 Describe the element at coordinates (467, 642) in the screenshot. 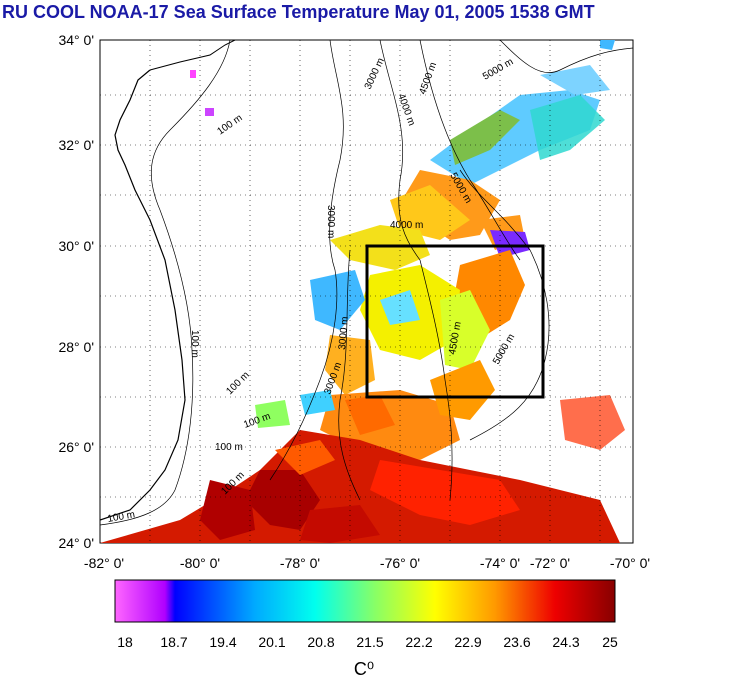

I see `colorbar-tick: 22.9` at that location.